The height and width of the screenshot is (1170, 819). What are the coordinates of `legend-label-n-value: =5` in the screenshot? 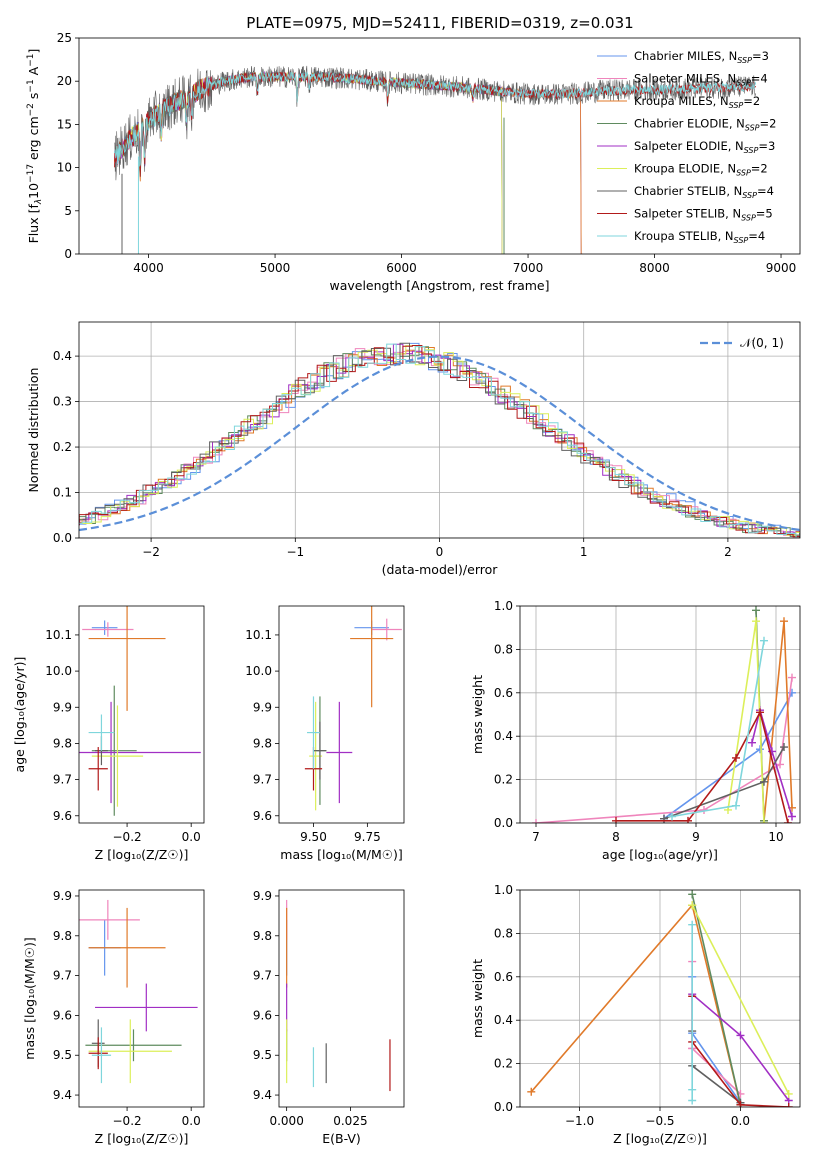 It's located at (764, 214).